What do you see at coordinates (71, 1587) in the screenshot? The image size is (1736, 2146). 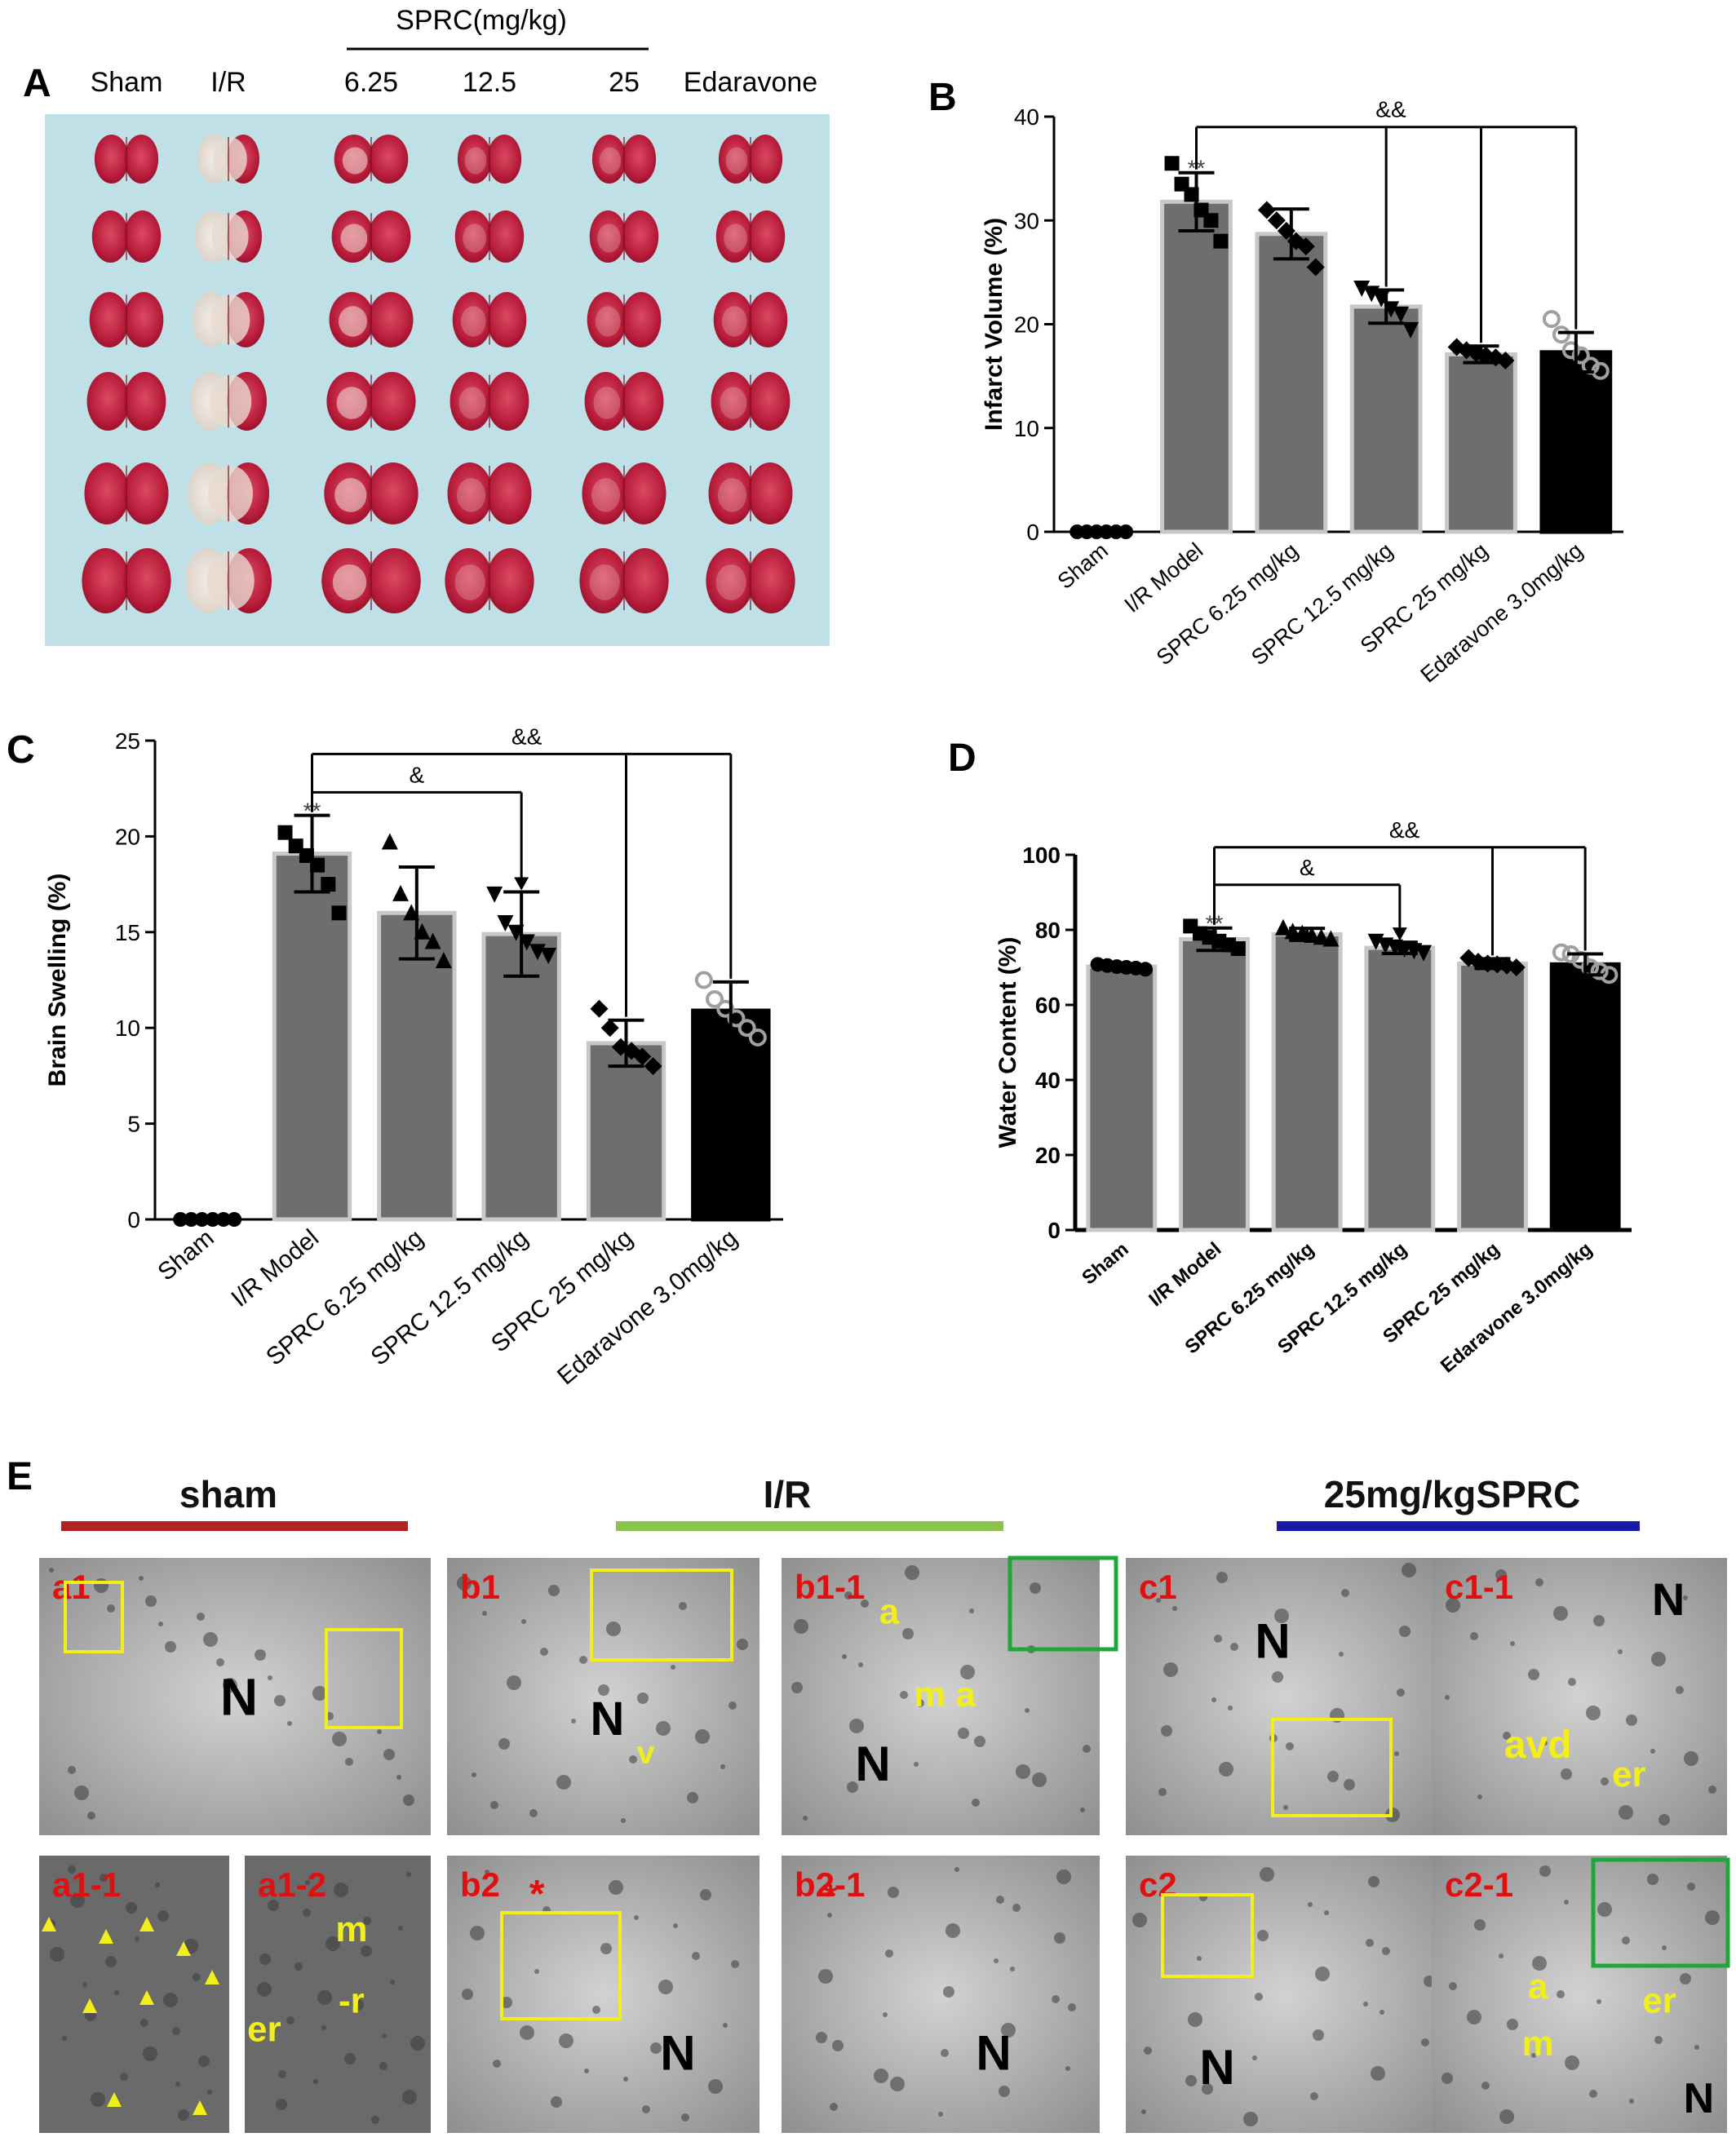 I see `tile-id: a1` at bounding box center [71, 1587].